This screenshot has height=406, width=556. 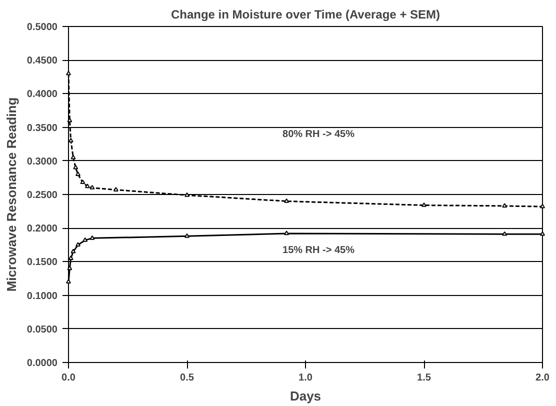 I want to click on y-tick-label: 0.1500, so click(x=42, y=262).